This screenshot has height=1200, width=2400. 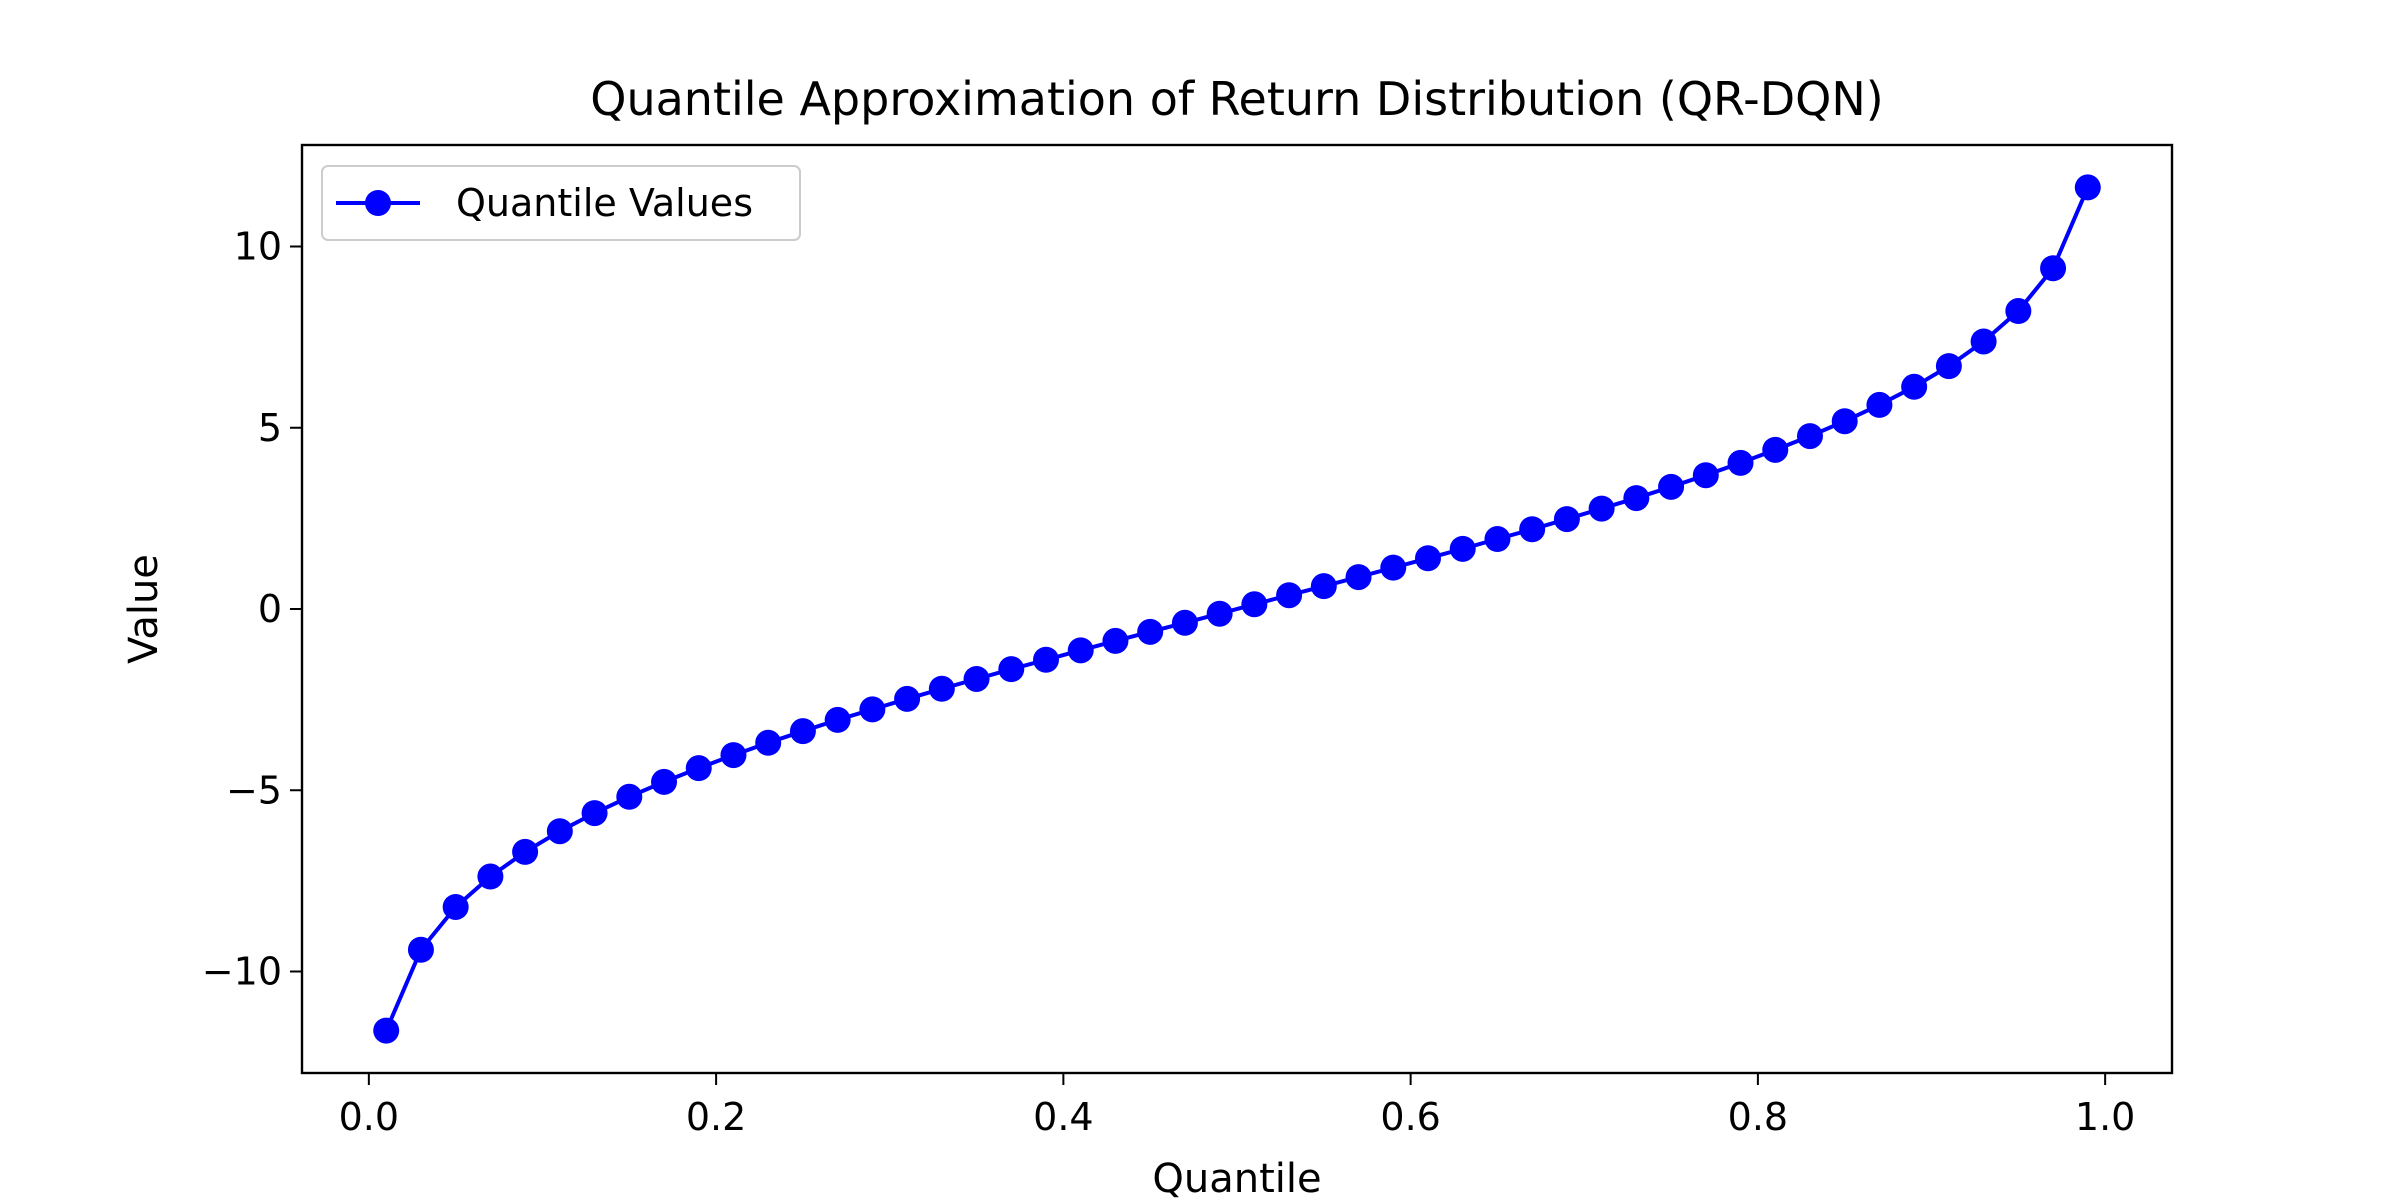 What do you see at coordinates (1237, 1106) in the screenshot?
I see `x-axis-ticks: 0.0 0.2 0.4 0.6 0.8 1.0` at bounding box center [1237, 1106].